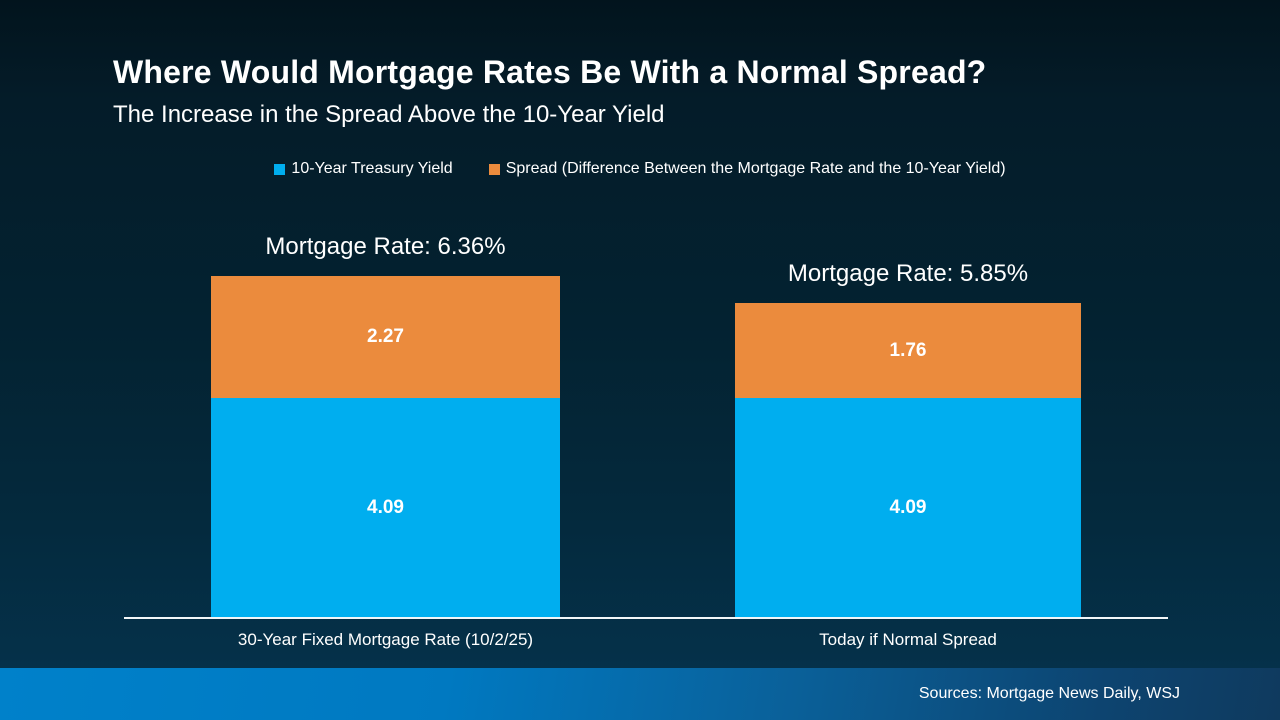 Image resolution: width=1280 pixels, height=720 pixels. I want to click on source-attribution: Sources: Mortgage News Daily, WSJ, so click(1049, 693).